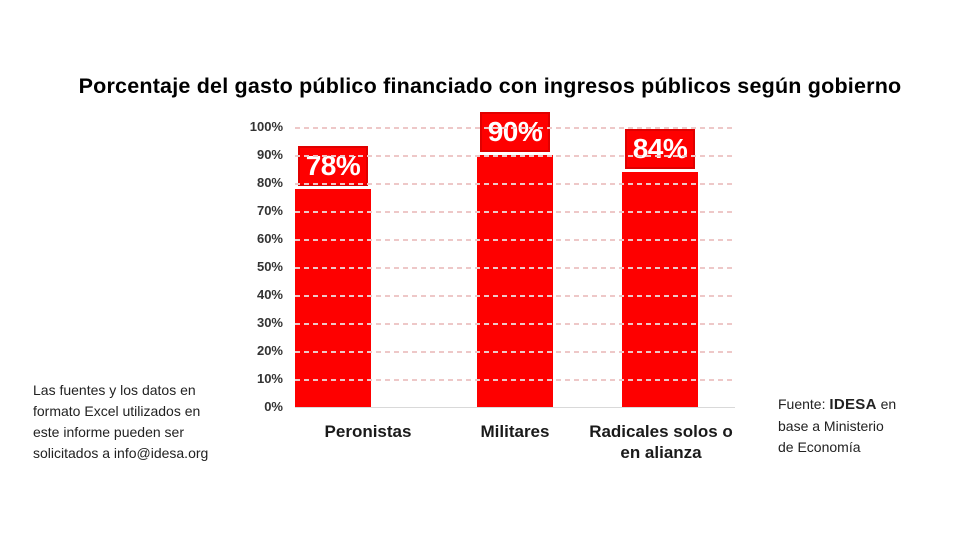  I want to click on y-axis-tick-label: 30%, so click(269, 322).